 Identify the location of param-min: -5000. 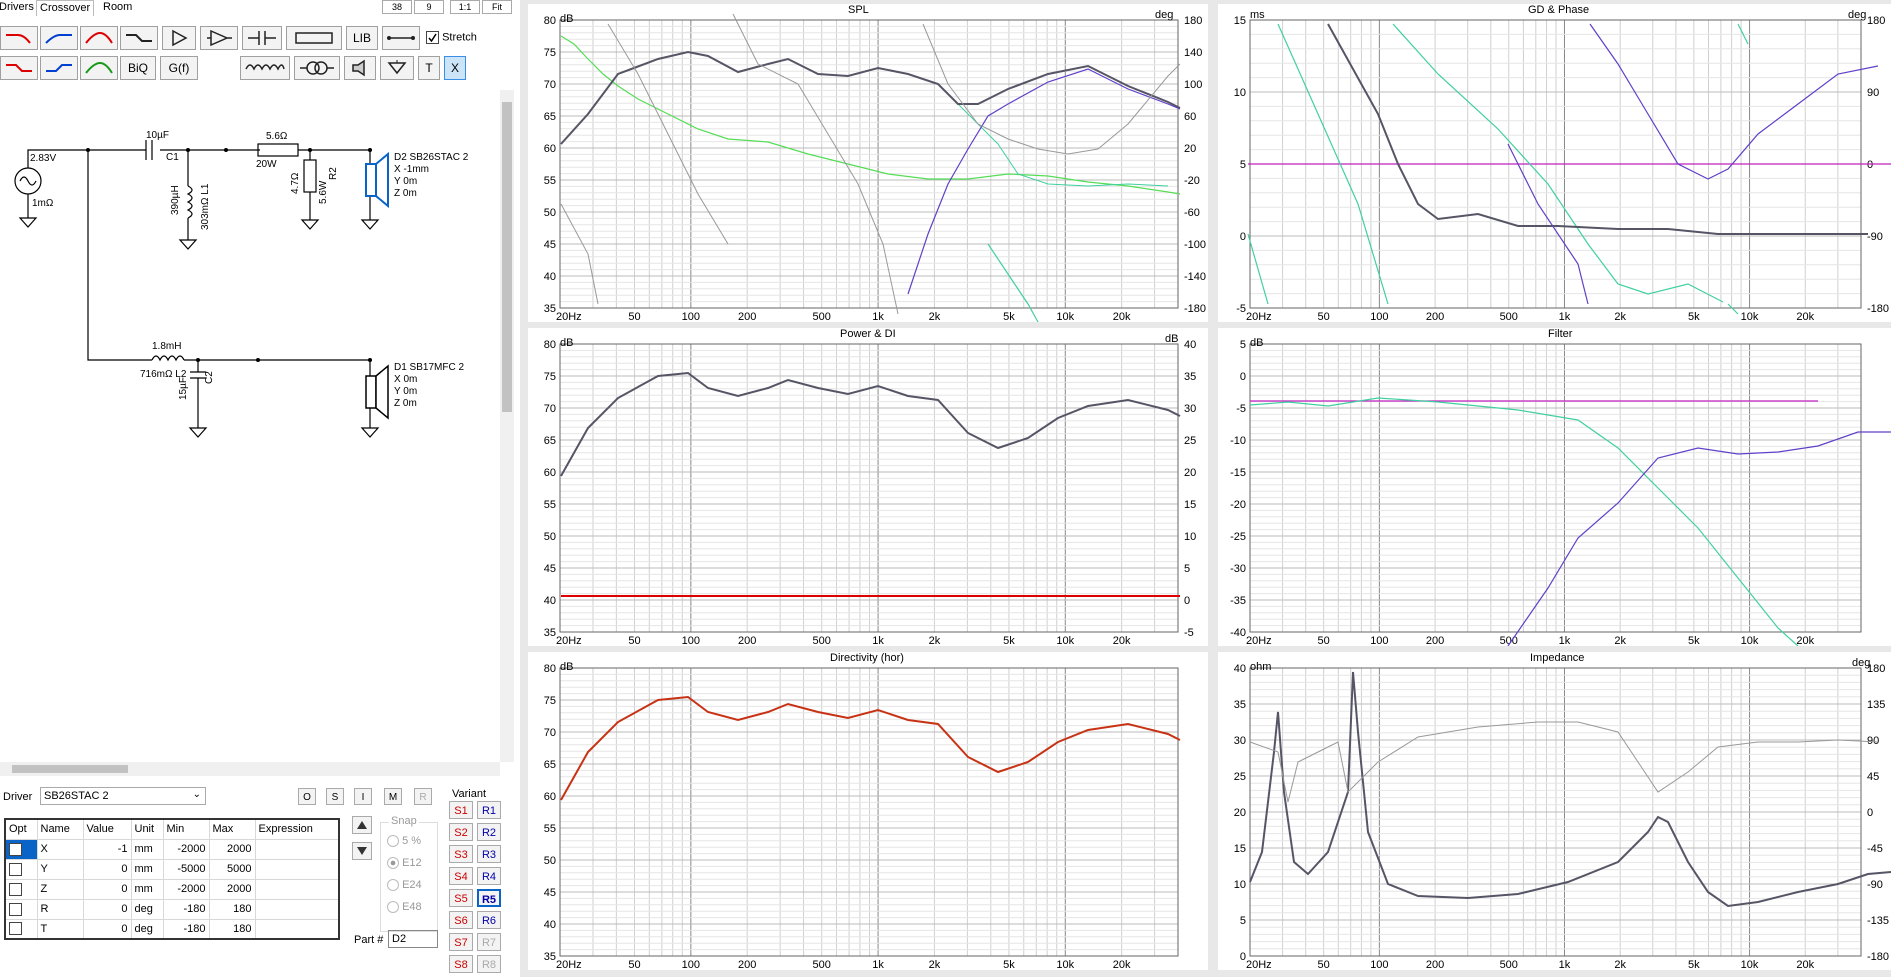
(186, 869).